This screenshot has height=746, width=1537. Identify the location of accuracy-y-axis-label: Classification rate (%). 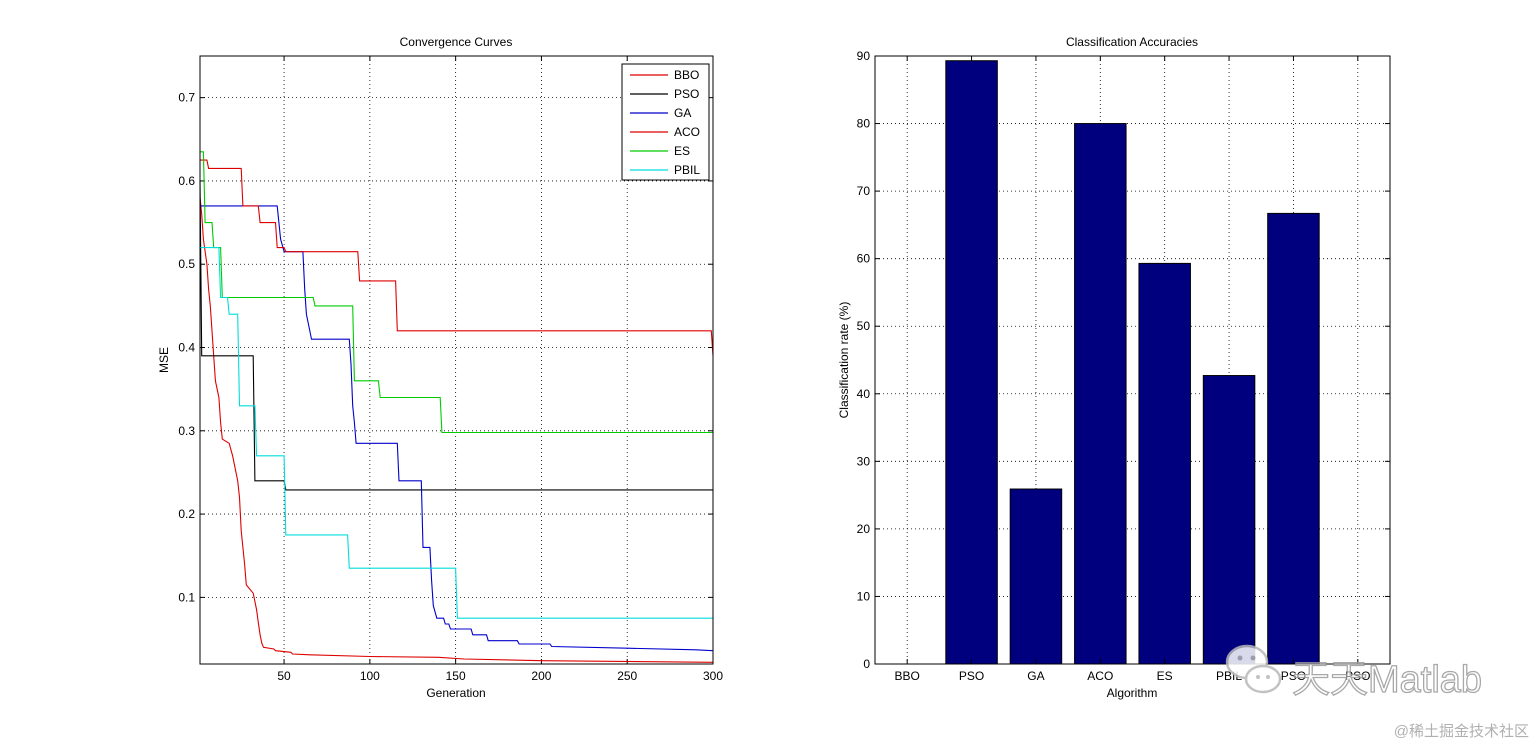
(844, 360).